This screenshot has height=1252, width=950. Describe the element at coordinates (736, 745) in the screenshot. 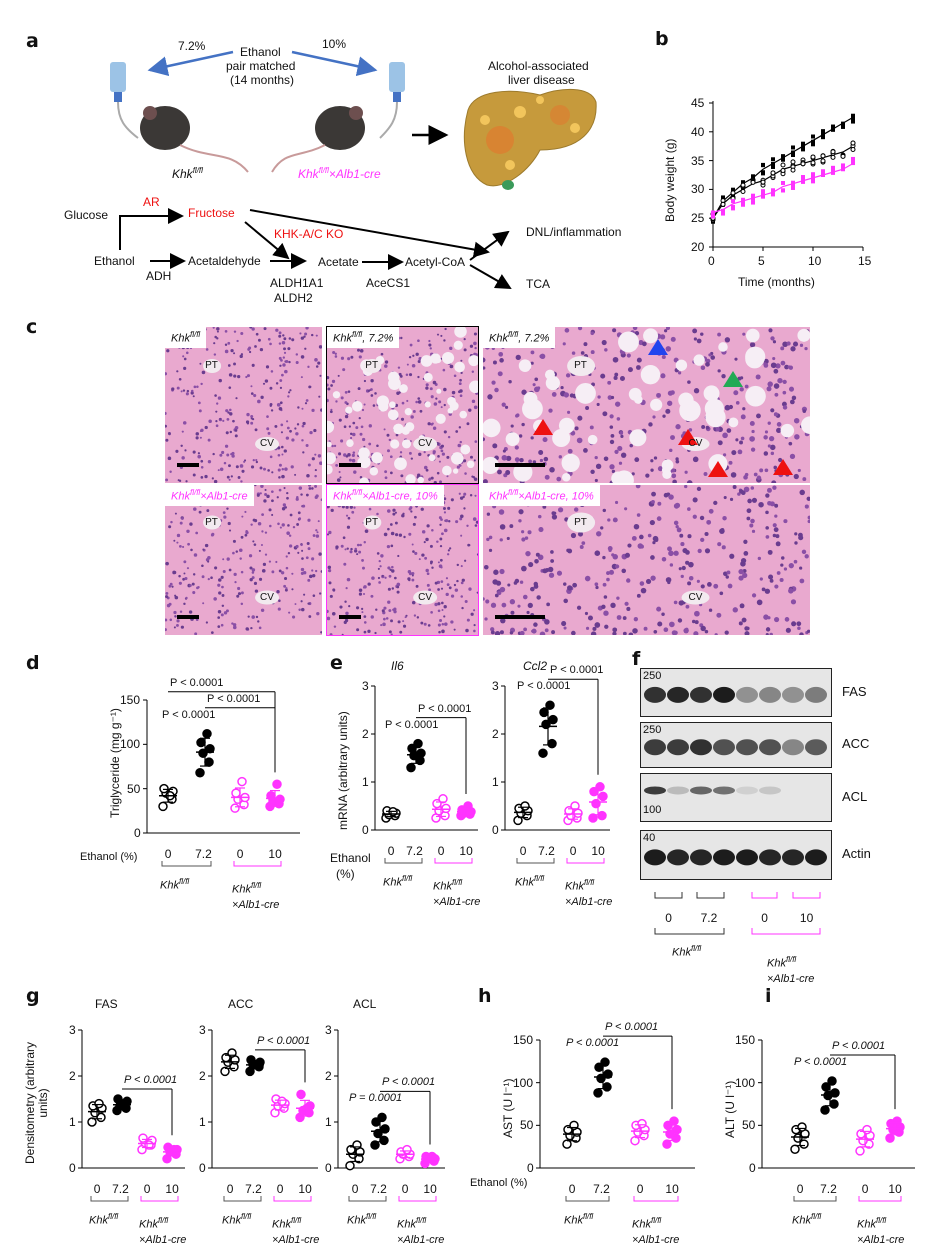

I see `western-blot-acc: 250` at that location.